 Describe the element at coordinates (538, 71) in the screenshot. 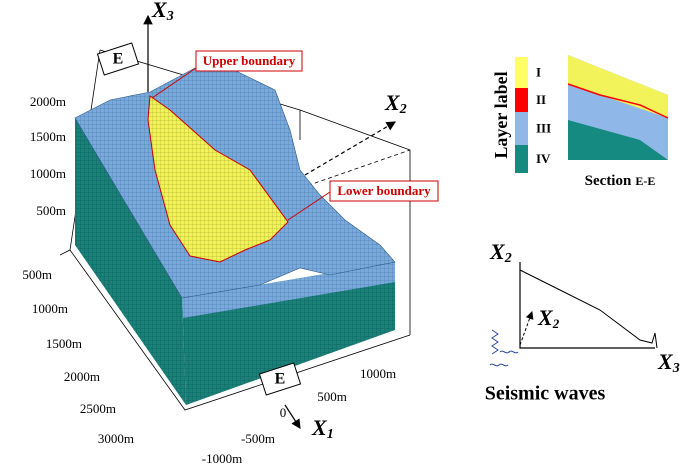

I see `layer-label: I` at that location.